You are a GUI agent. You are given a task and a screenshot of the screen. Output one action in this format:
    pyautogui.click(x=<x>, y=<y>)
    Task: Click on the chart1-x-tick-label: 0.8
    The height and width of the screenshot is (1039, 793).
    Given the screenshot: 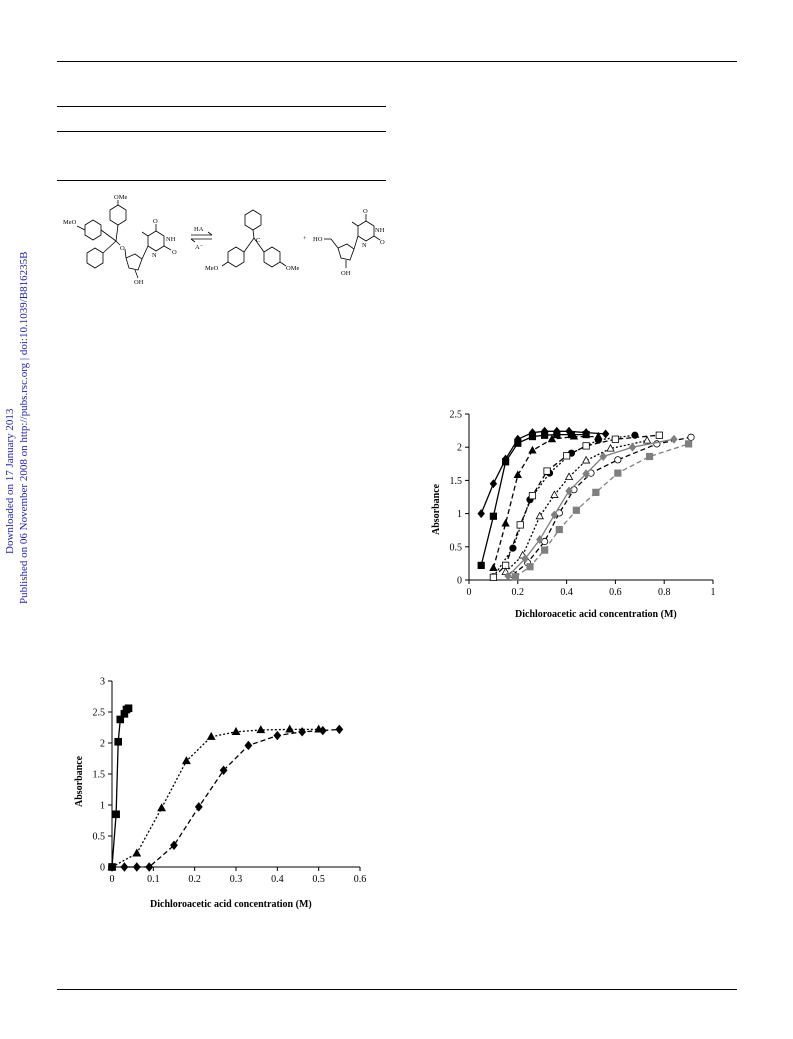 What is the action you would take?
    pyautogui.click(x=664, y=592)
    